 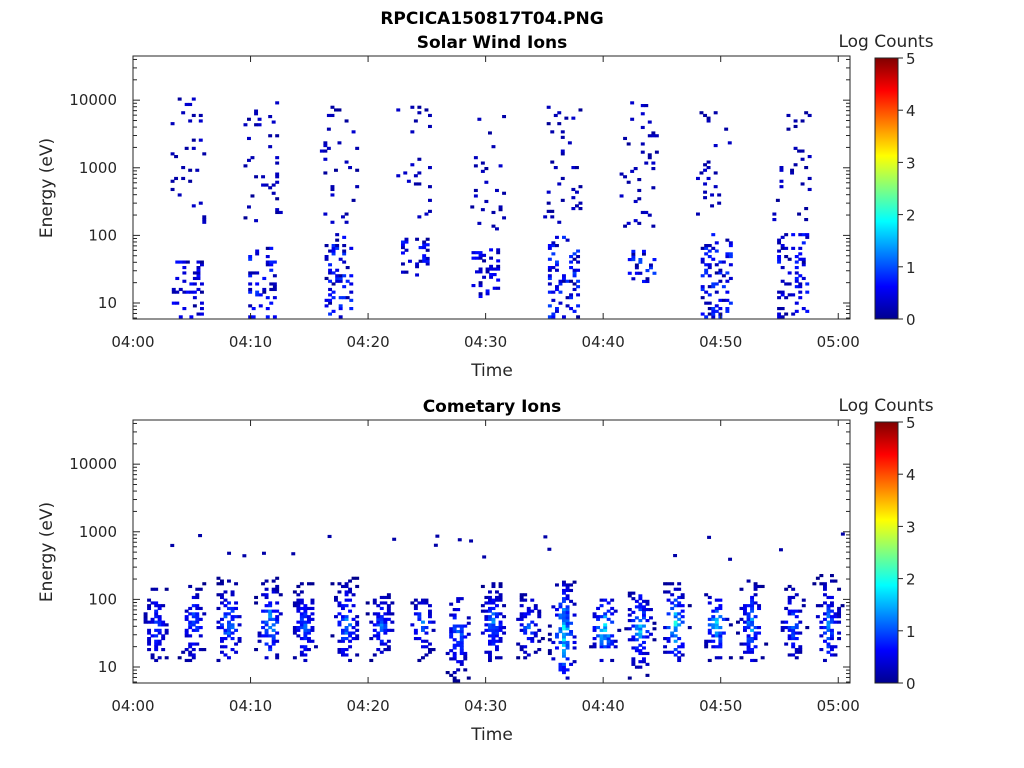 I want to click on figure-title: RPCICA150817T04.PNG, so click(x=491, y=19).